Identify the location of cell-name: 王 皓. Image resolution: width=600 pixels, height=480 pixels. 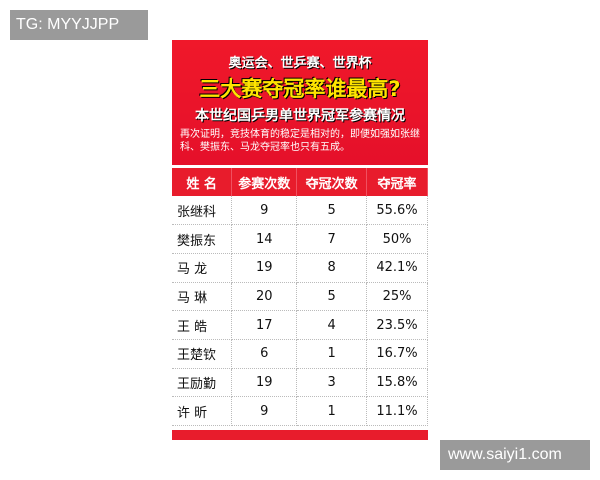
(202, 325).